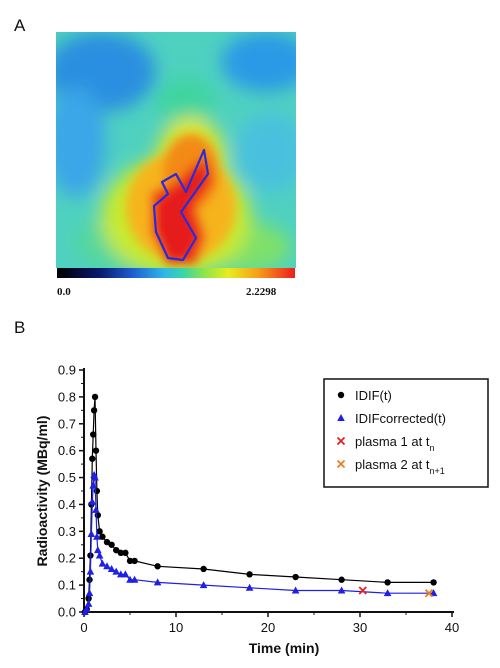 The height and width of the screenshot is (668, 500). Describe the element at coordinates (176, 273) in the screenshot. I see `colorbar` at that location.